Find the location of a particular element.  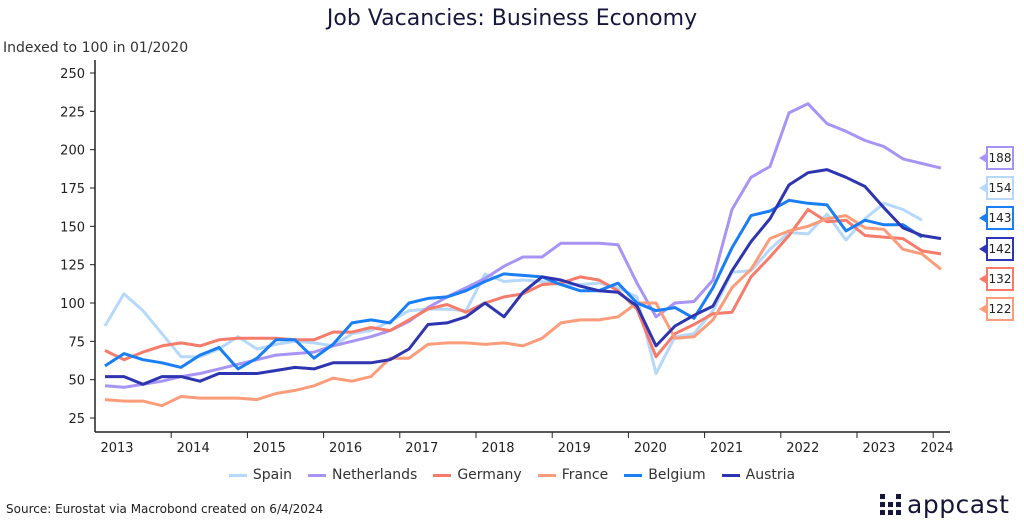

legend-label: Austria is located at coordinates (770, 475).